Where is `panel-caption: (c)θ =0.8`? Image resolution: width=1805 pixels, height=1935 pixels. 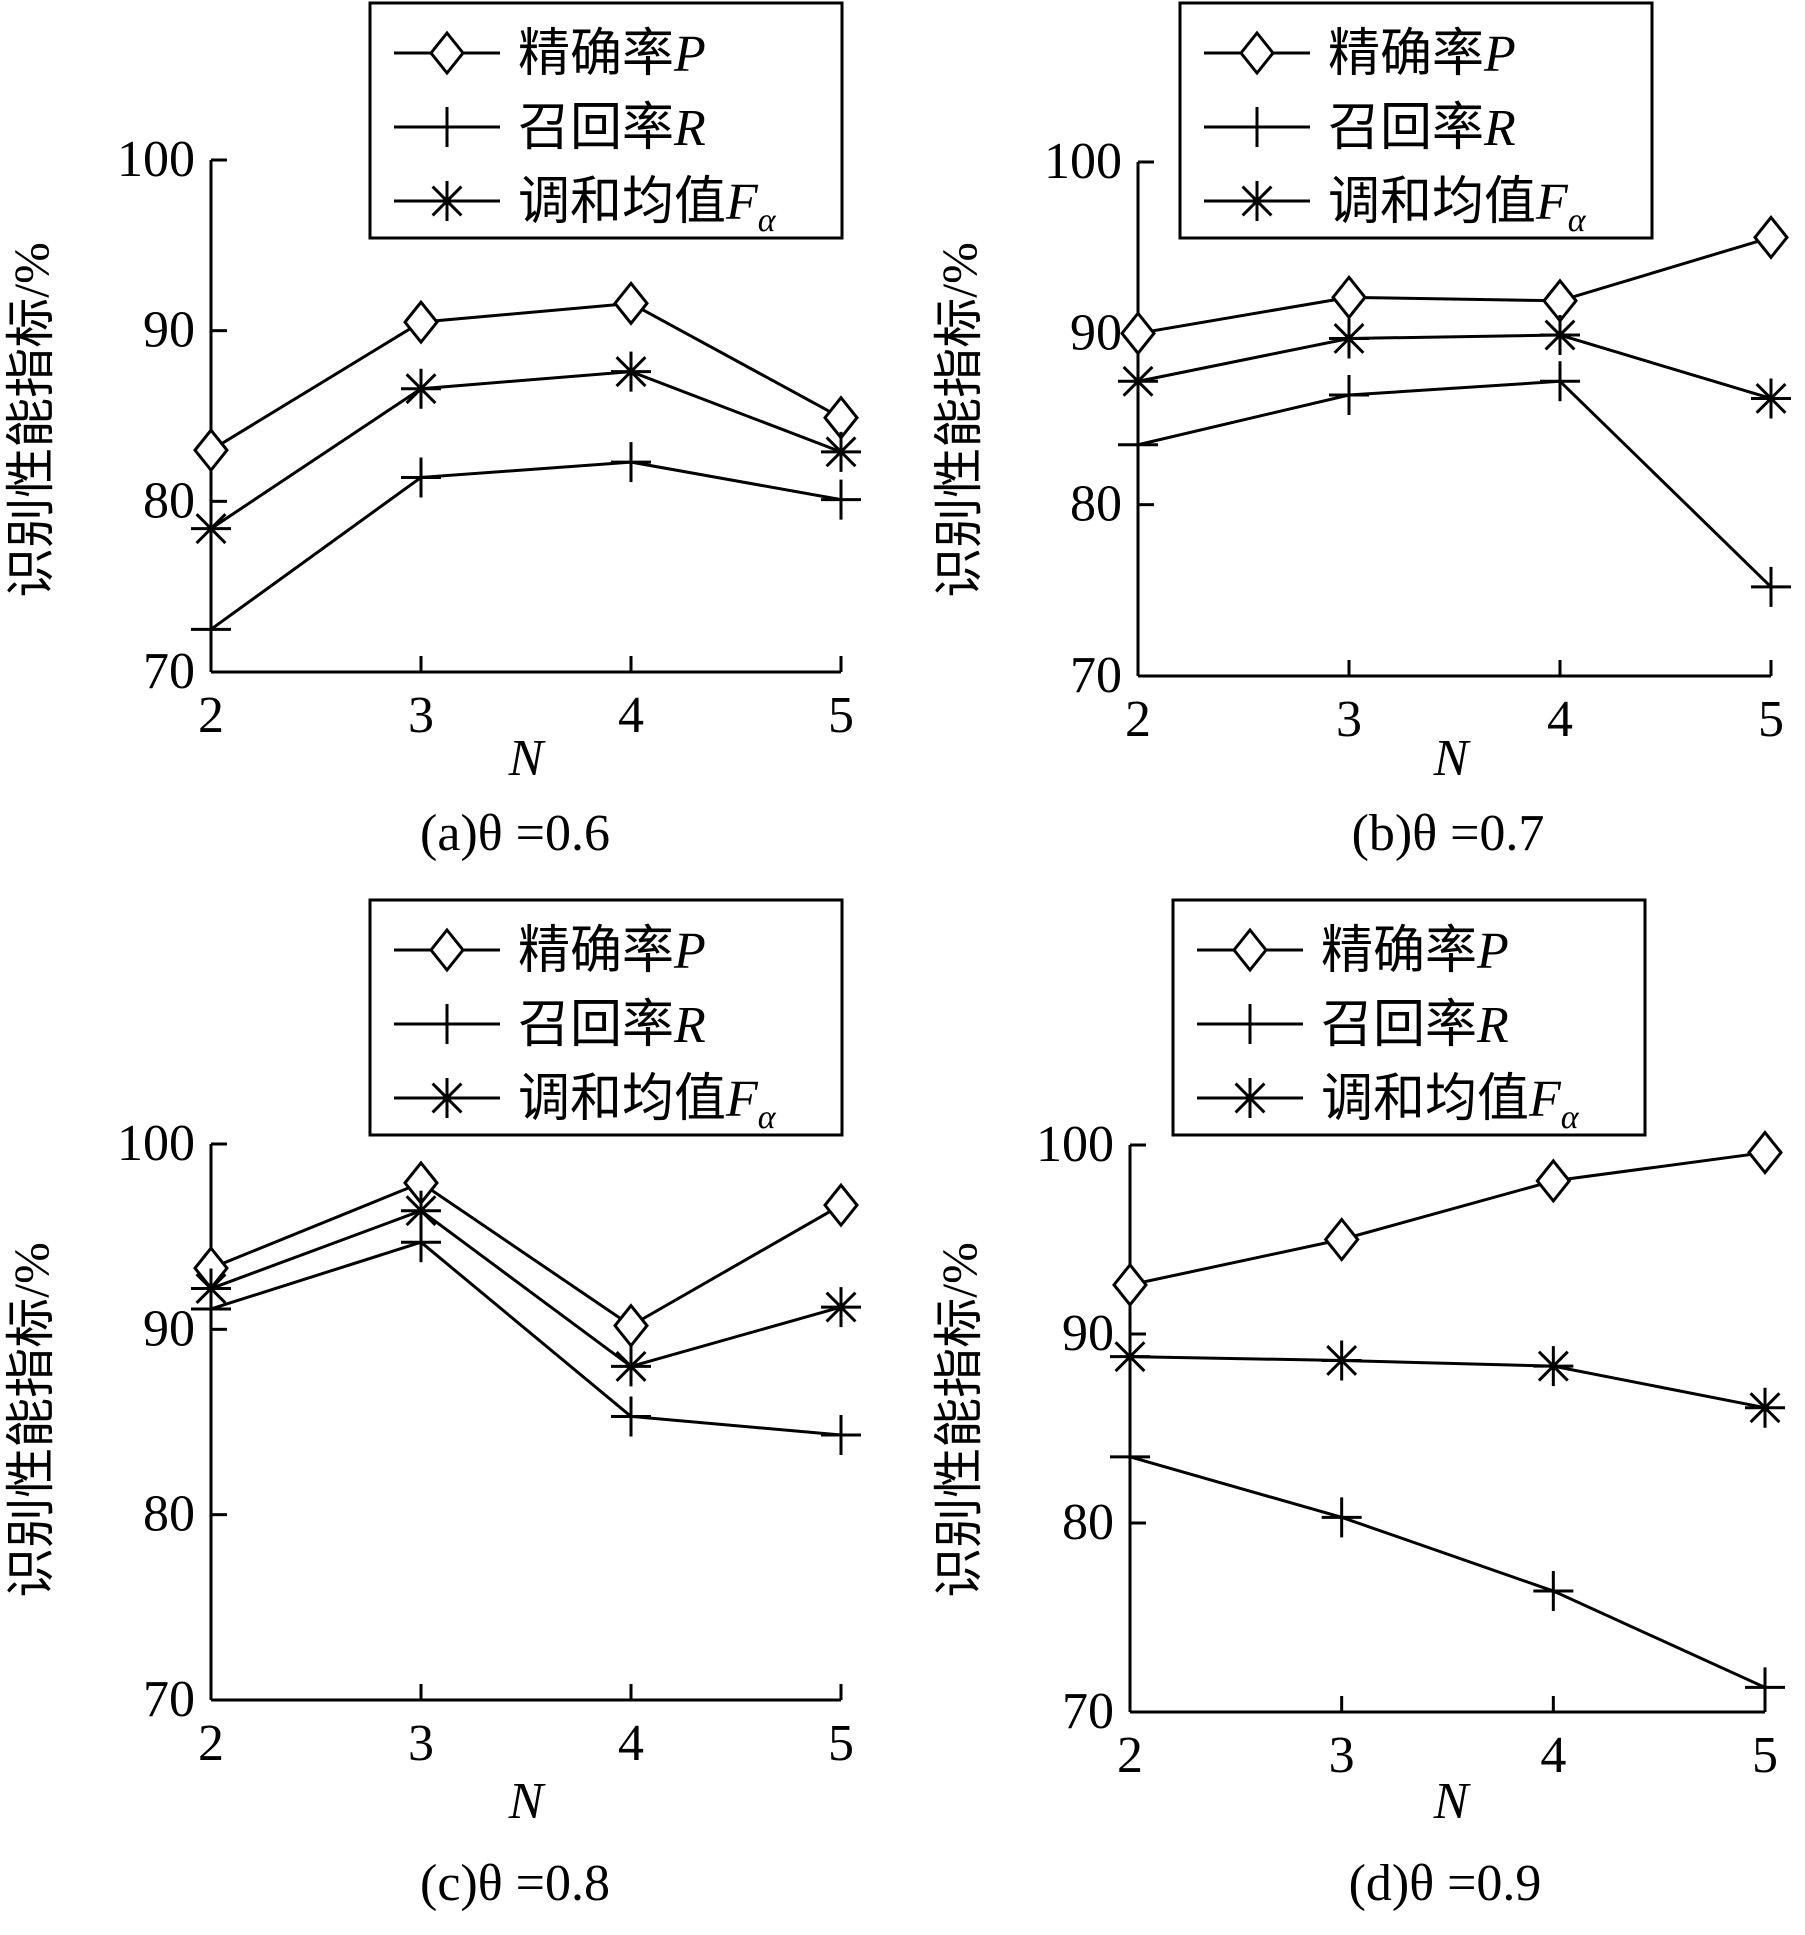 panel-caption: (c)θ =0.8 is located at coordinates (515, 1883).